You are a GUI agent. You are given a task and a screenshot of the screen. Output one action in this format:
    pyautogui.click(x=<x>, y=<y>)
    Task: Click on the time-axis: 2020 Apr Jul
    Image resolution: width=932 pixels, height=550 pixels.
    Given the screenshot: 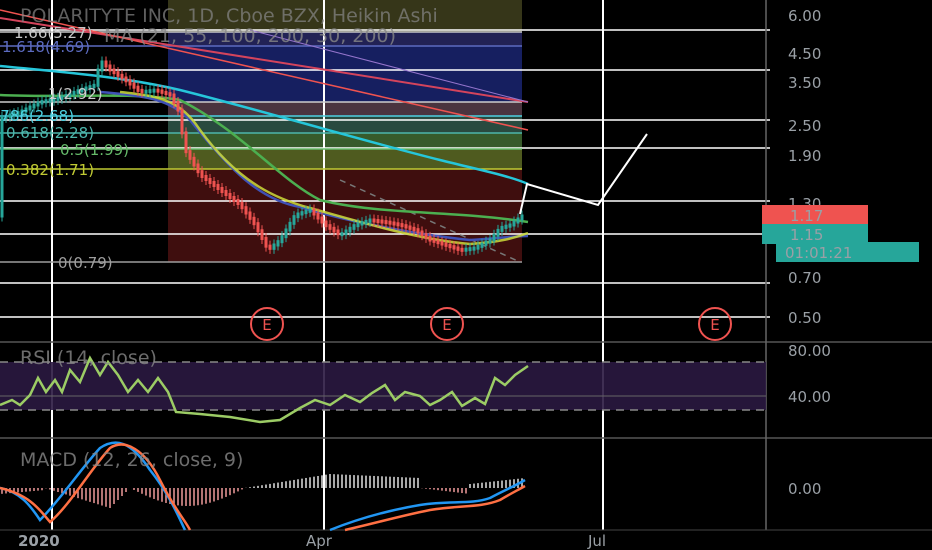 What is the action you would take?
    pyautogui.click(x=312, y=541)
    